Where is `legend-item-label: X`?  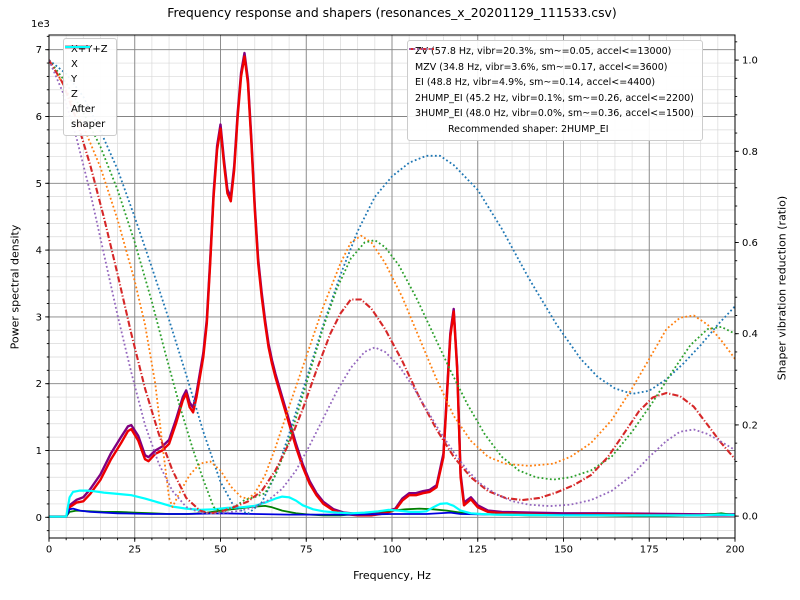
legend-item-label: X is located at coordinates (74, 64).